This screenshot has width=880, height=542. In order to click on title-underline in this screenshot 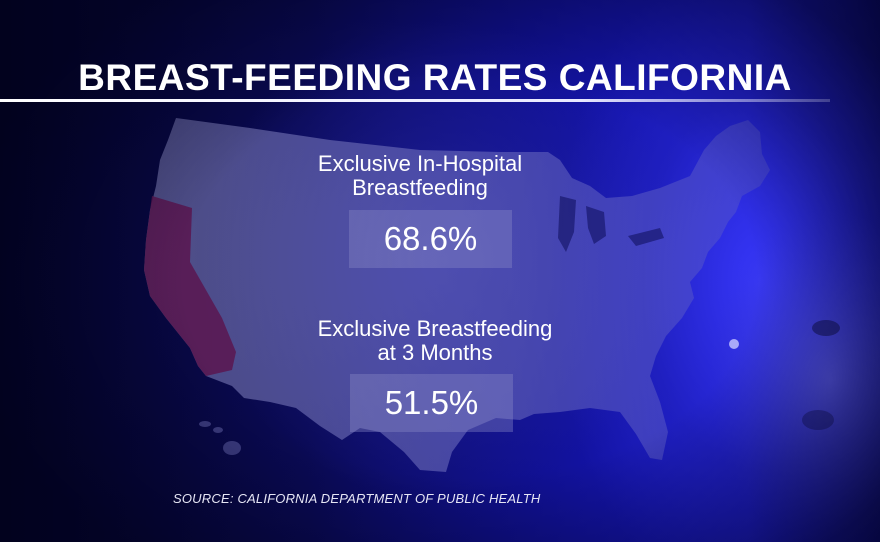, I will do `click(415, 100)`.